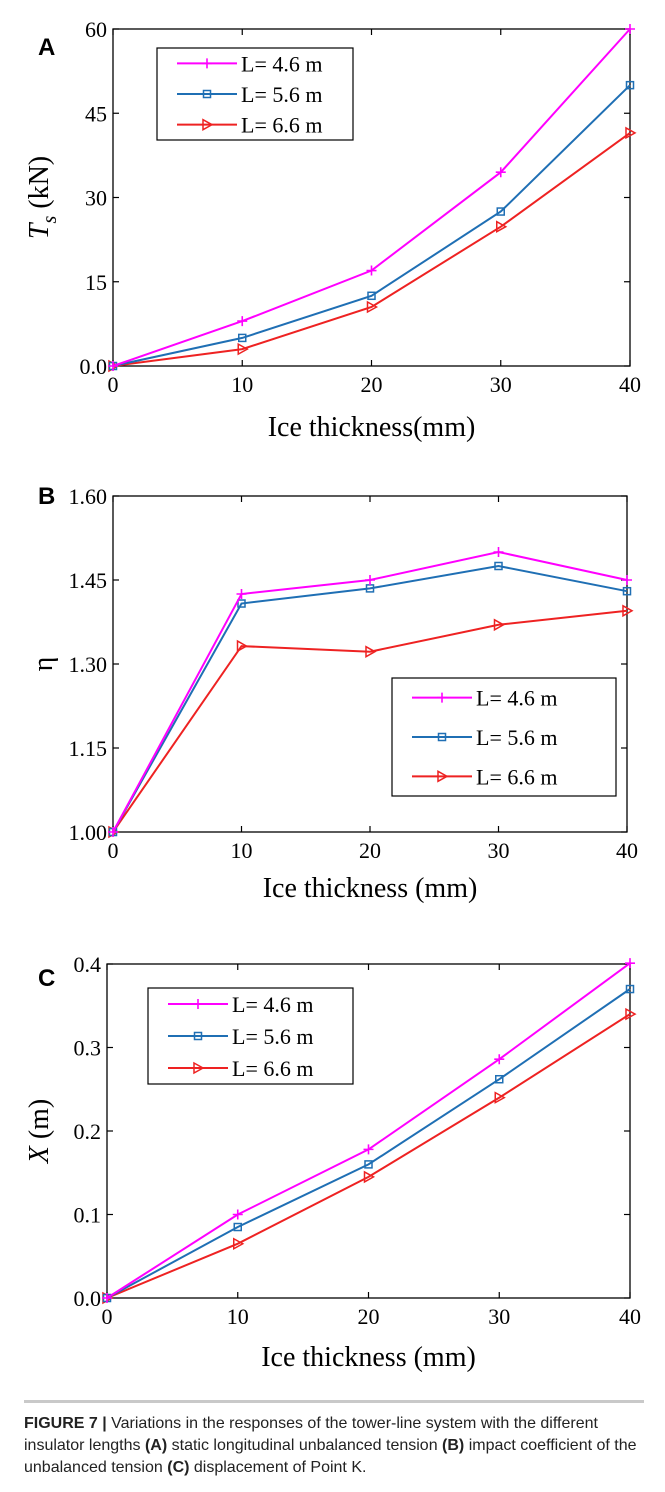 Image resolution: width=665 pixels, height=1492 pixels. What do you see at coordinates (453, 1445) in the screenshot?
I see `caption-ref-b: (B)` at bounding box center [453, 1445].